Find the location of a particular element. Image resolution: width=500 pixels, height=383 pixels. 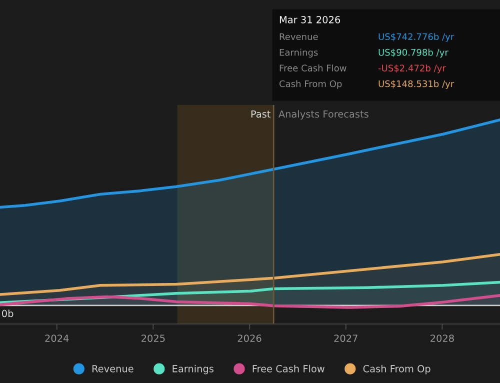

x-tick-label: 2027 is located at coordinates (346, 338).